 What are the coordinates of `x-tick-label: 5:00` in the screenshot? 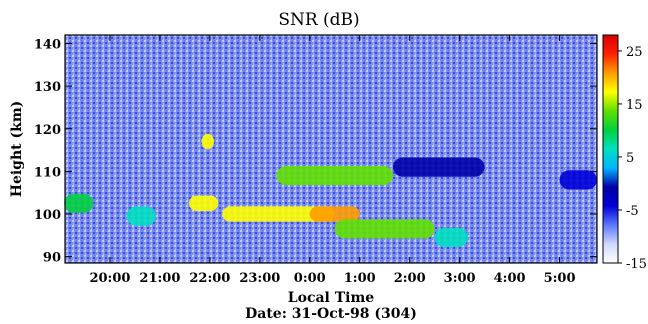 It's located at (560, 278).